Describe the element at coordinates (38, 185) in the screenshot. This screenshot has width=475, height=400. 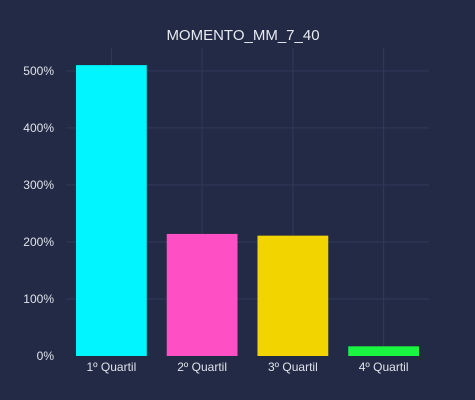
I see `y-tick-label: 300%` at that location.